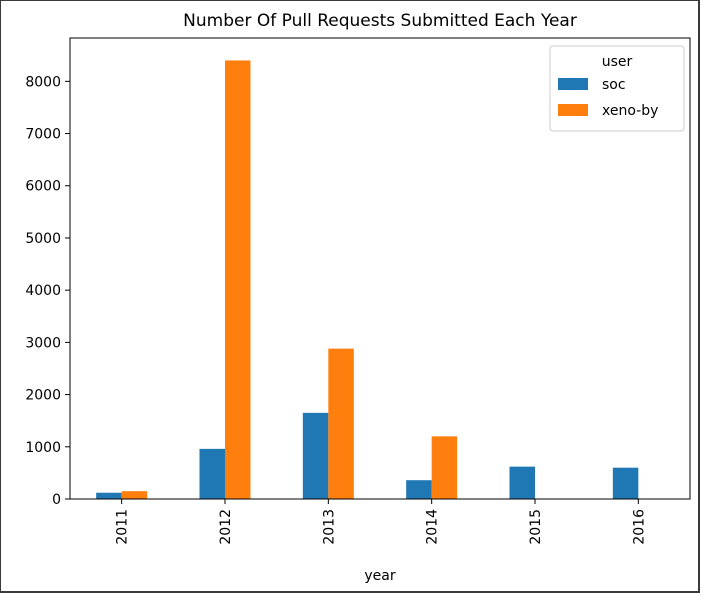 The width and height of the screenshot is (702, 595). What do you see at coordinates (43, 291) in the screenshot?
I see `y-tick-label-4000: 4000` at bounding box center [43, 291].